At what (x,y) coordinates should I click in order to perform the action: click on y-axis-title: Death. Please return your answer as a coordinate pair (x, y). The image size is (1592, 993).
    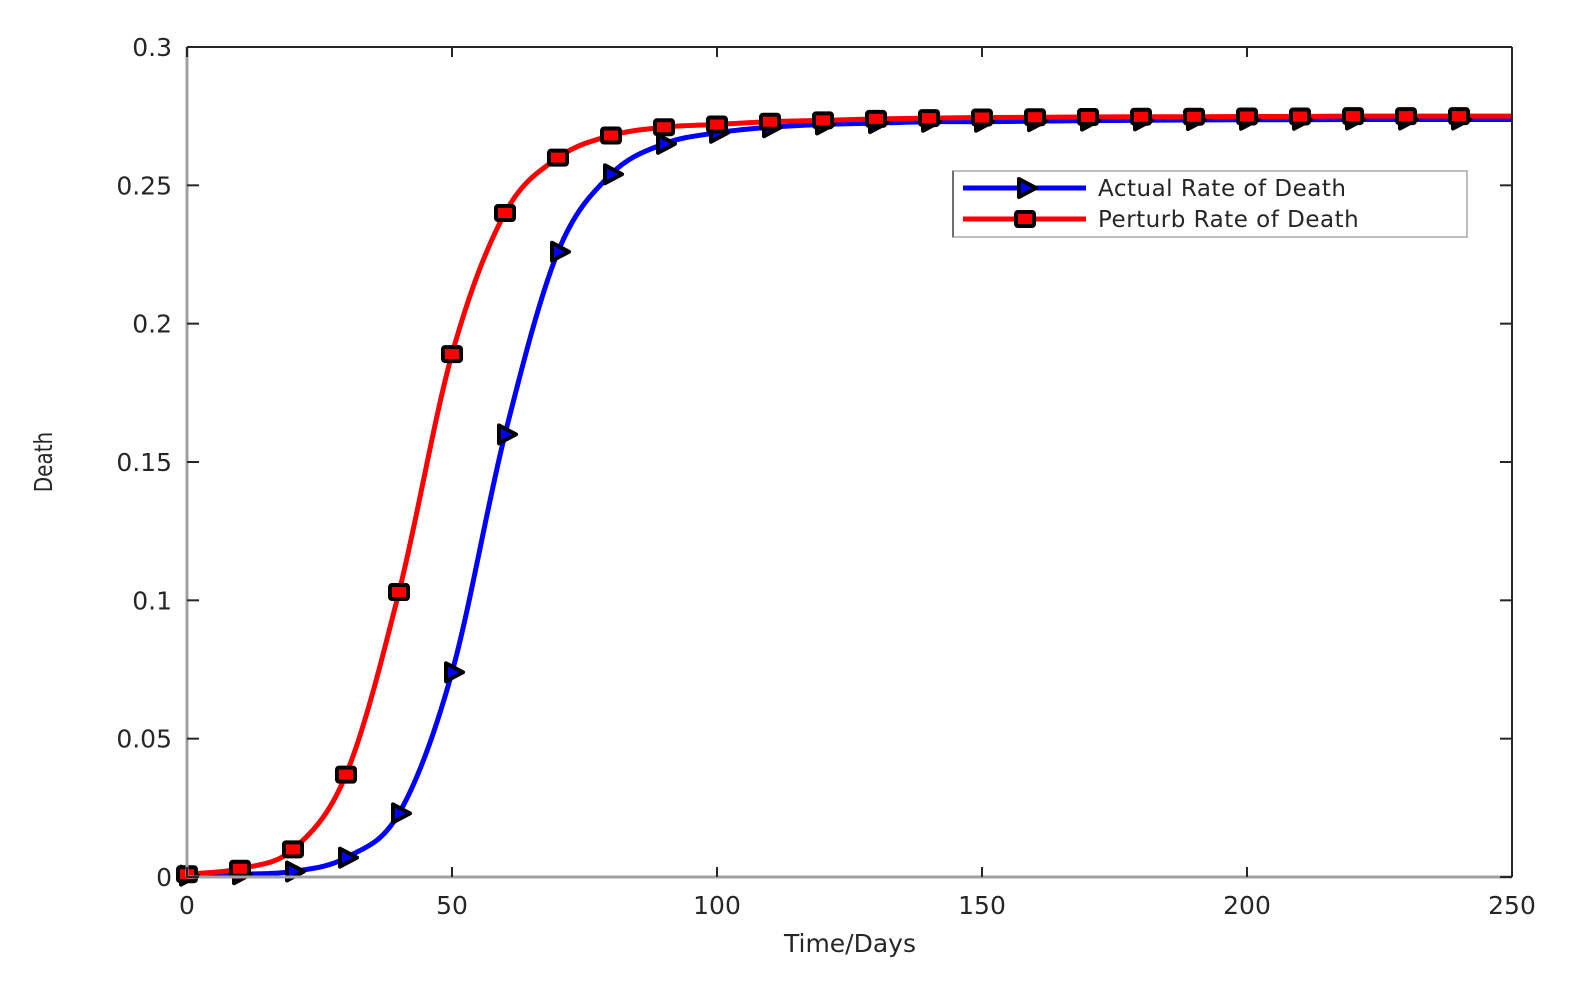
    Looking at the image, I should click on (44, 462).